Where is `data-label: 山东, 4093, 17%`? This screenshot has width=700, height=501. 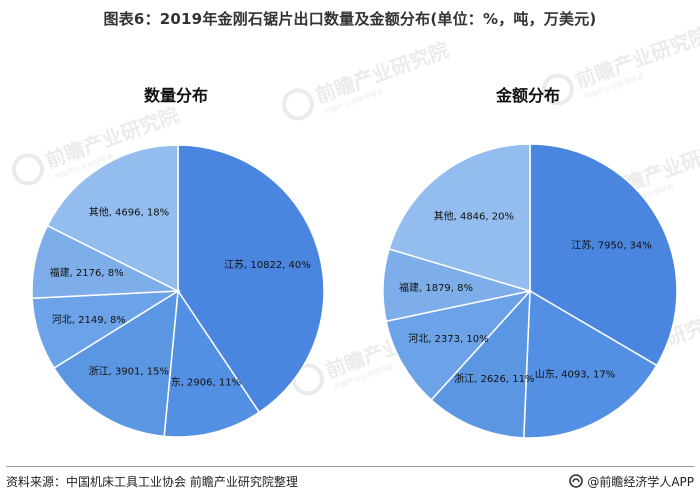
data-label: 山东, 4093, 17% is located at coordinates (575, 374).